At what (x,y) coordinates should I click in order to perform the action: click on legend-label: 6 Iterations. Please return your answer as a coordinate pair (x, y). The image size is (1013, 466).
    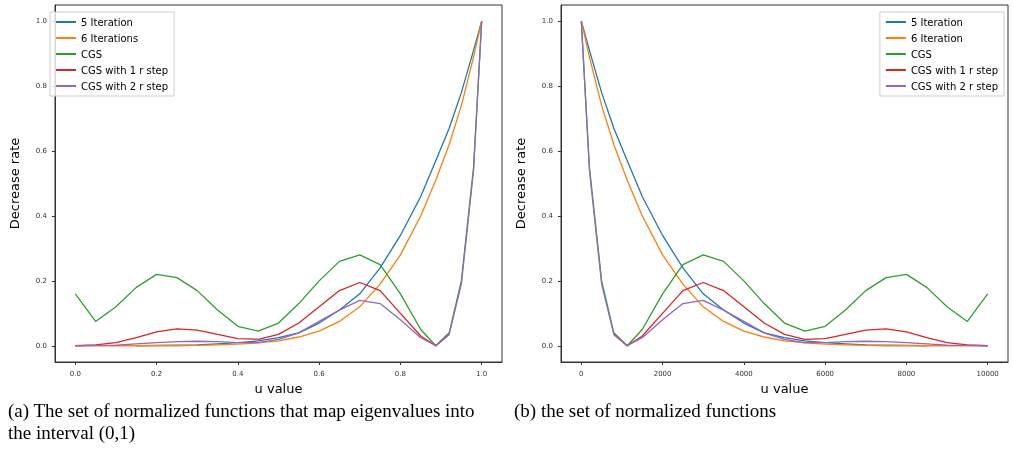
    Looking at the image, I should click on (110, 38).